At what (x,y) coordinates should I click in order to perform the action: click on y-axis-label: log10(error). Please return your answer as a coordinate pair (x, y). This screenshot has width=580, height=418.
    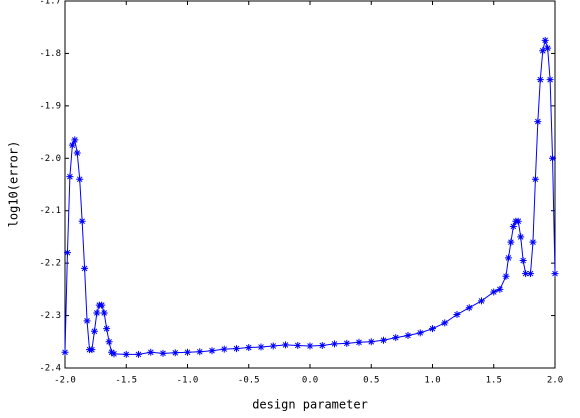
    Looking at the image, I should click on (14, 184).